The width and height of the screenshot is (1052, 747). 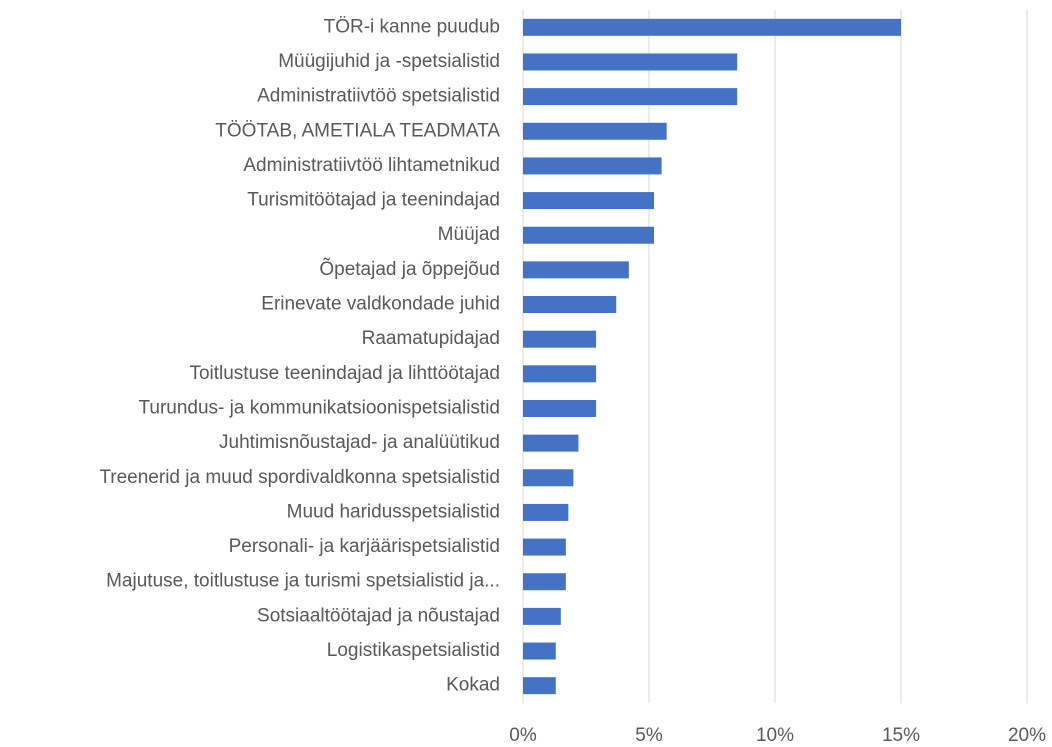 What do you see at coordinates (378, 615) in the screenshot?
I see `y-tick-label: Sotsiaaltöötajad ja nõustajad` at bounding box center [378, 615].